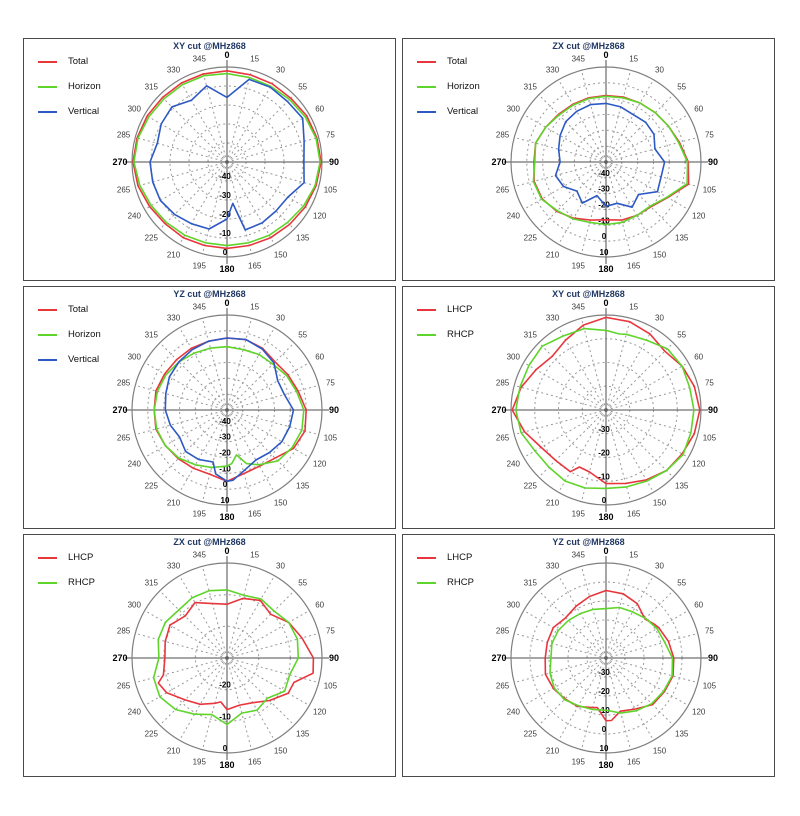 The width and height of the screenshot is (800, 816). I want to click on radius-labels: -40 -30 -20 -10 0, so click(225, 214).